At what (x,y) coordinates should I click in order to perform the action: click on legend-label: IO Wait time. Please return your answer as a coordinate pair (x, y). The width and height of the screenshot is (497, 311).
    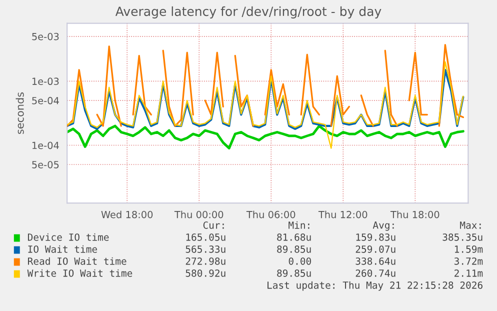
    Looking at the image, I should click on (62, 249).